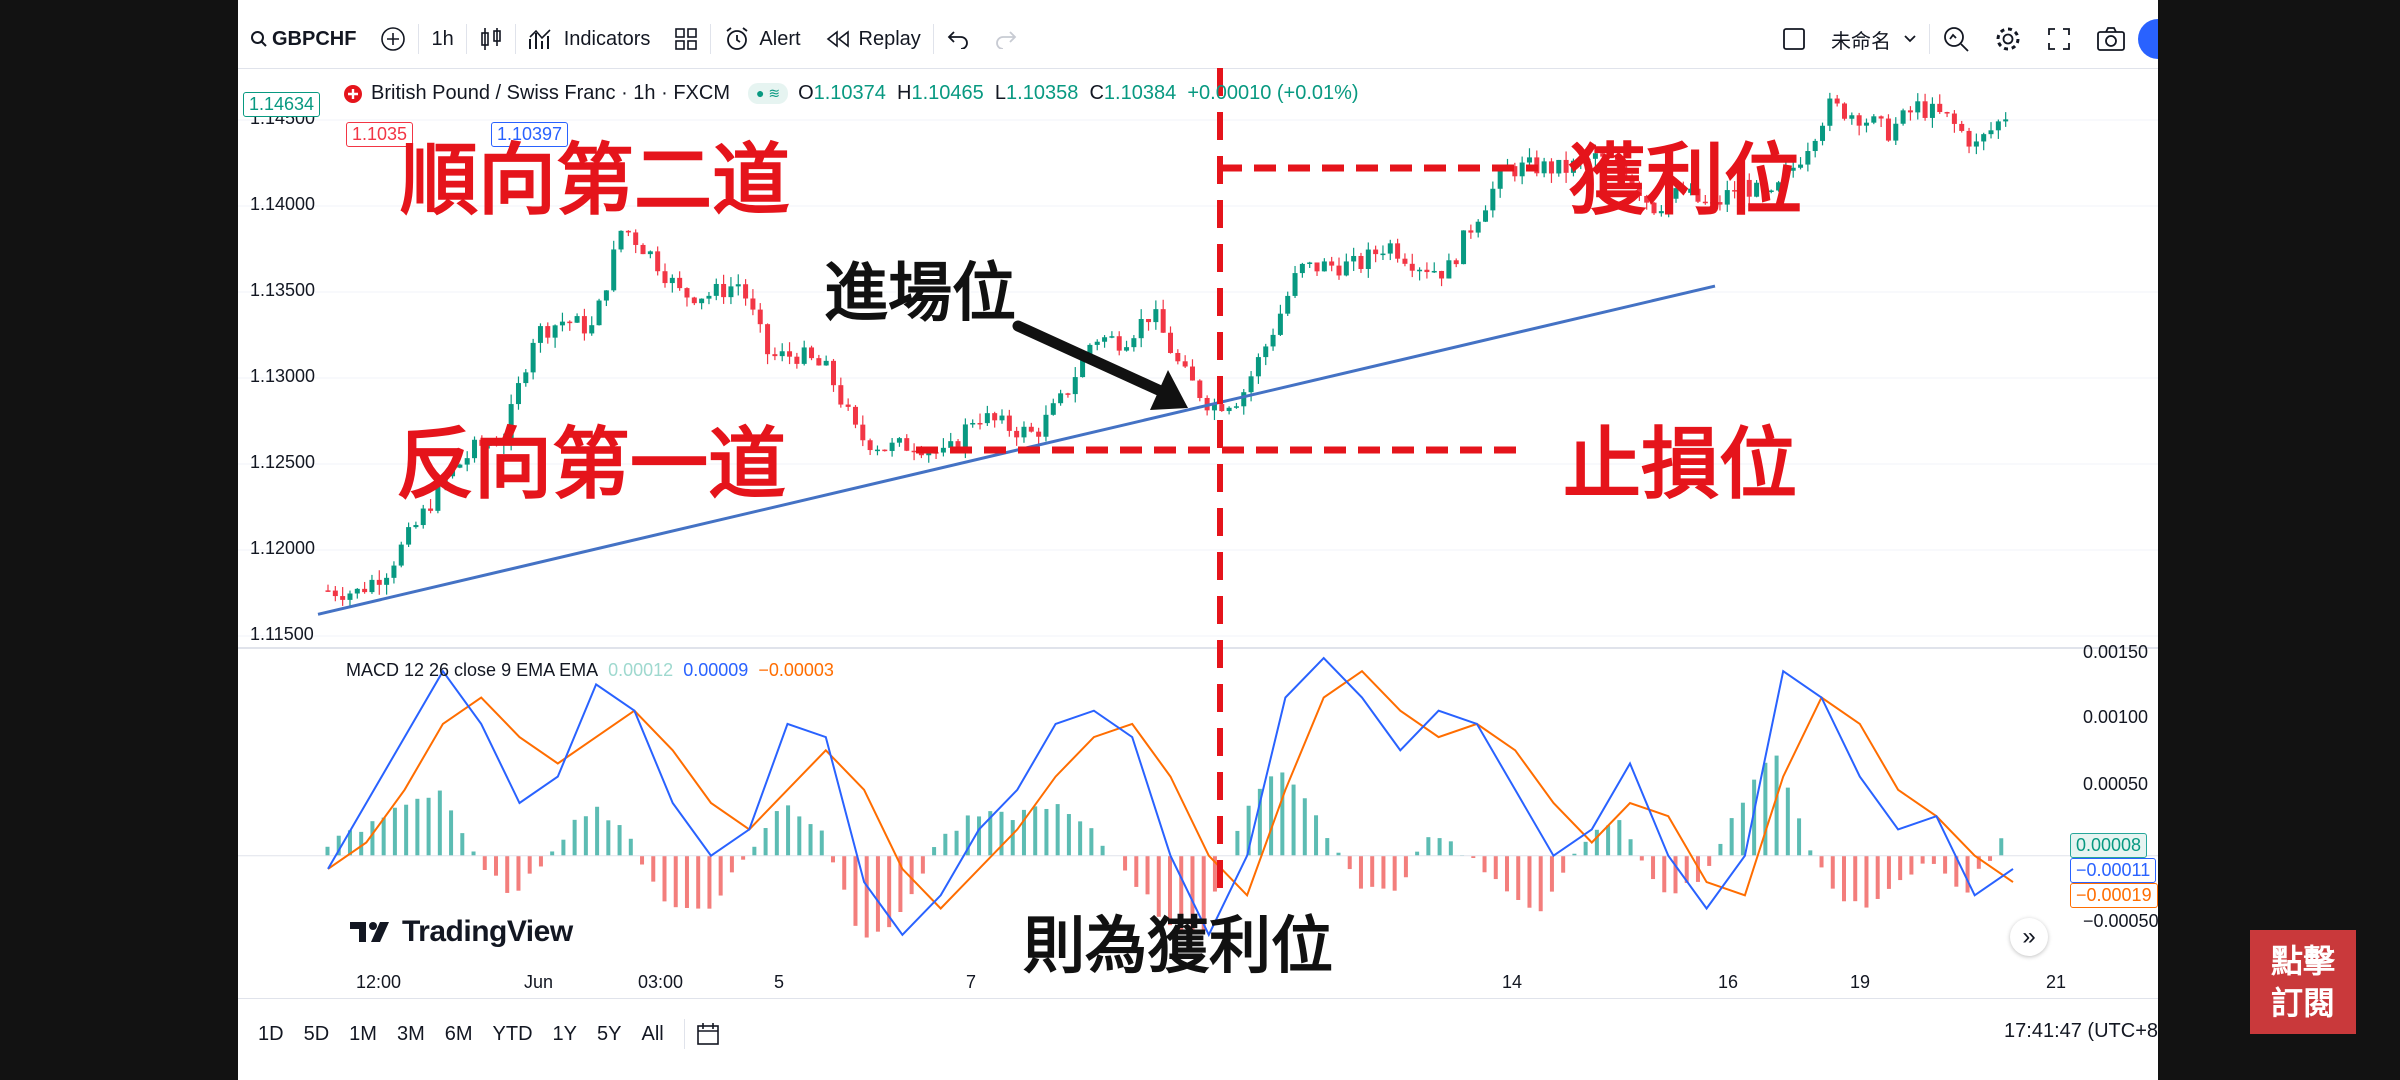  I want to click on undo-button, so click(958, 39).